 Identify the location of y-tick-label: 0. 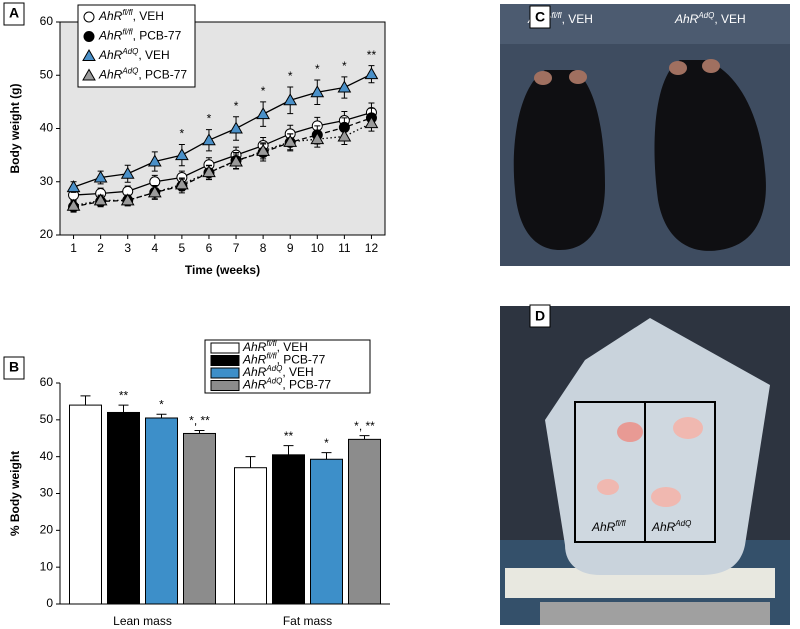
(49, 603).